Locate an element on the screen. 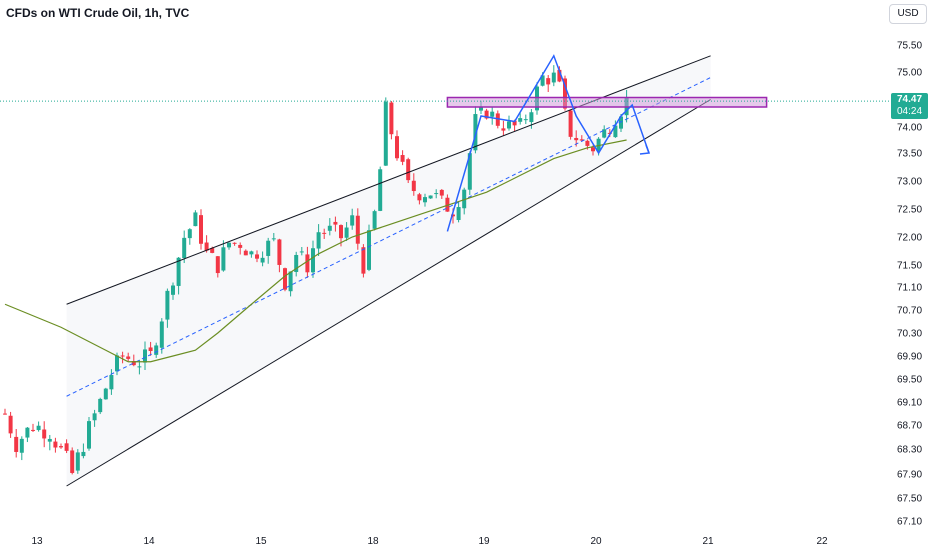 The height and width of the screenshot is (550, 932). y-tick-label: 71.50 is located at coordinates (909, 266).